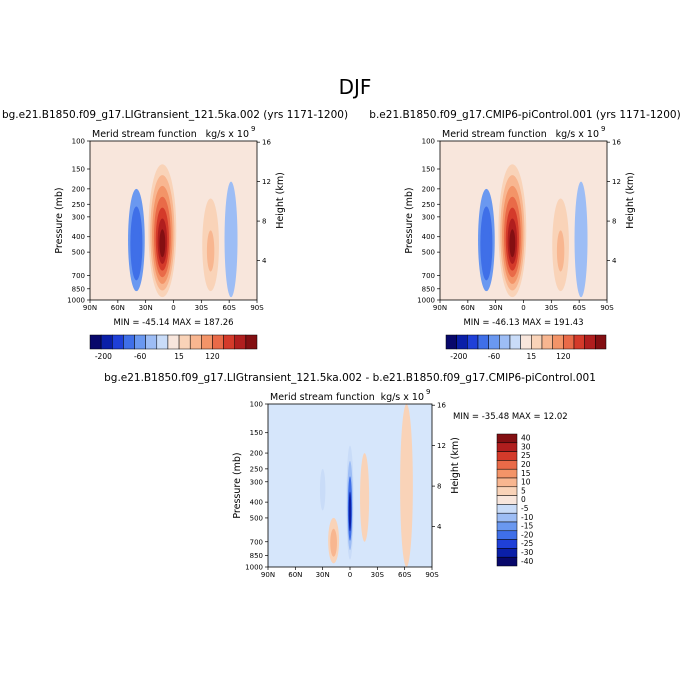 Image resolution: width=700 pixels, height=700 pixels. Describe the element at coordinates (526, 438) in the screenshot. I see `colorbar-label: 40` at that location.